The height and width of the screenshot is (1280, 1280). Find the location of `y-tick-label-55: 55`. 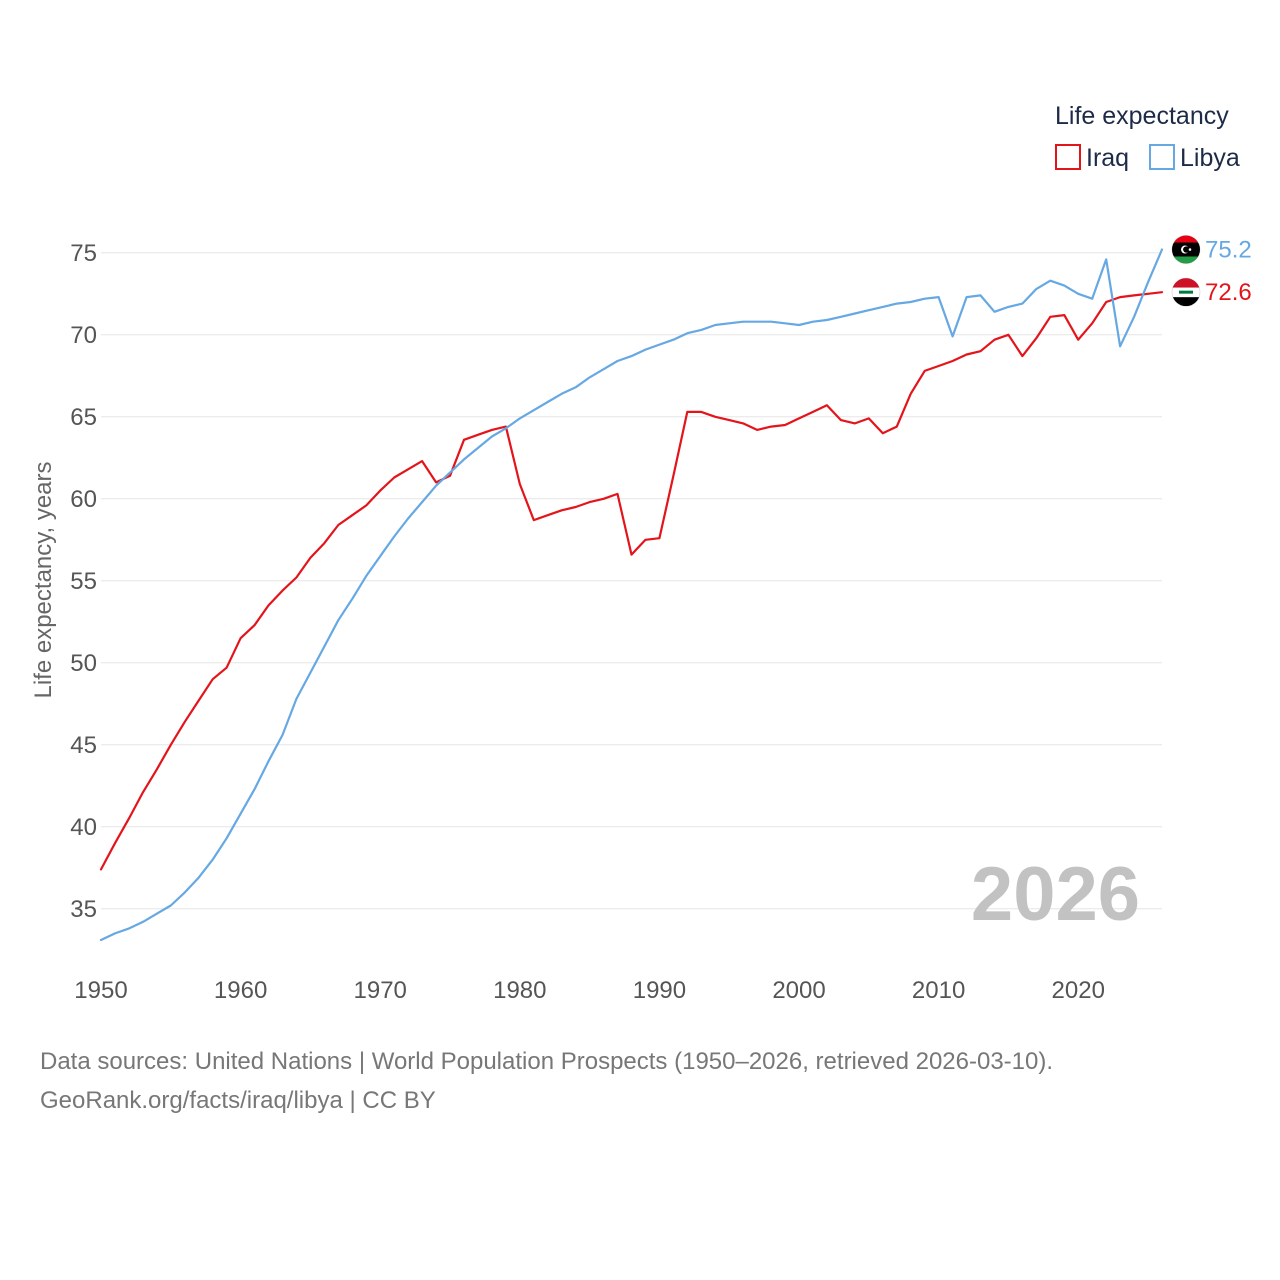

y-tick-label-55: 55 is located at coordinates (83, 581).